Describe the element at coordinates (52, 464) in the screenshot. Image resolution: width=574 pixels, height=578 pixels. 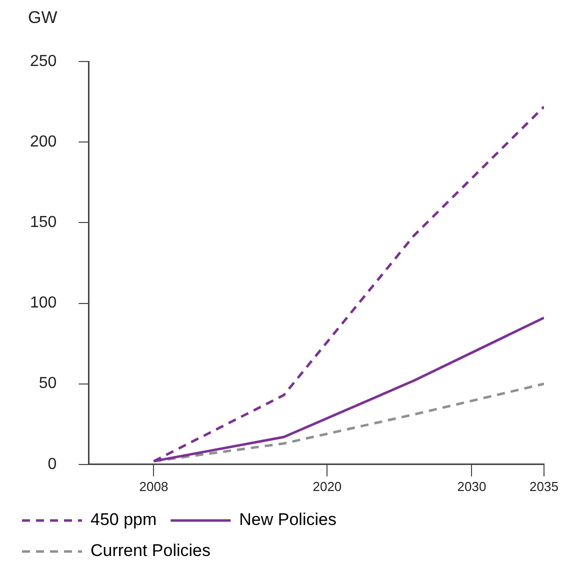
I see `y-tick-label: 0` at that location.